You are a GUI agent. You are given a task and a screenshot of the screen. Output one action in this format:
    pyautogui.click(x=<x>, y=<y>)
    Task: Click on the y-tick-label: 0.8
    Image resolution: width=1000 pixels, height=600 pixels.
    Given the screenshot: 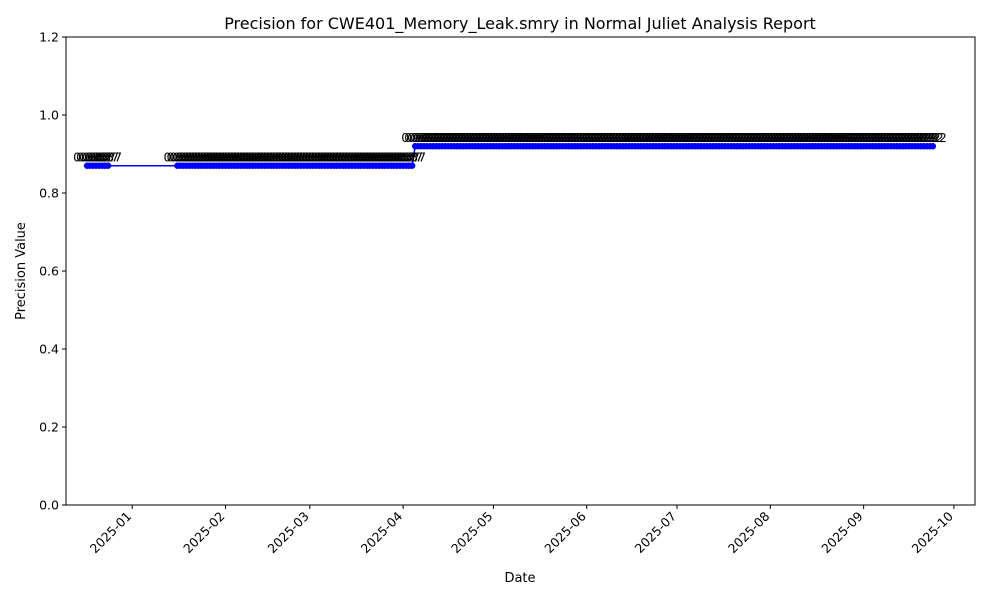 What is the action you would take?
    pyautogui.click(x=49, y=193)
    